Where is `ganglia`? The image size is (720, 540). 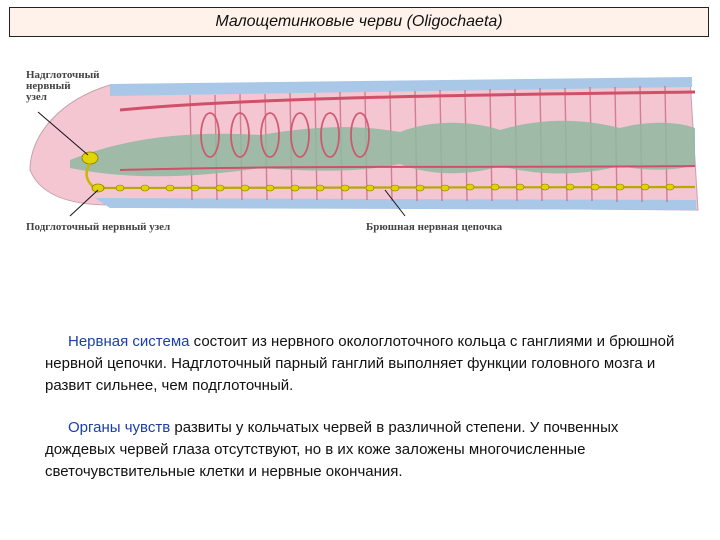 ganglia is located at coordinates (395, 187).